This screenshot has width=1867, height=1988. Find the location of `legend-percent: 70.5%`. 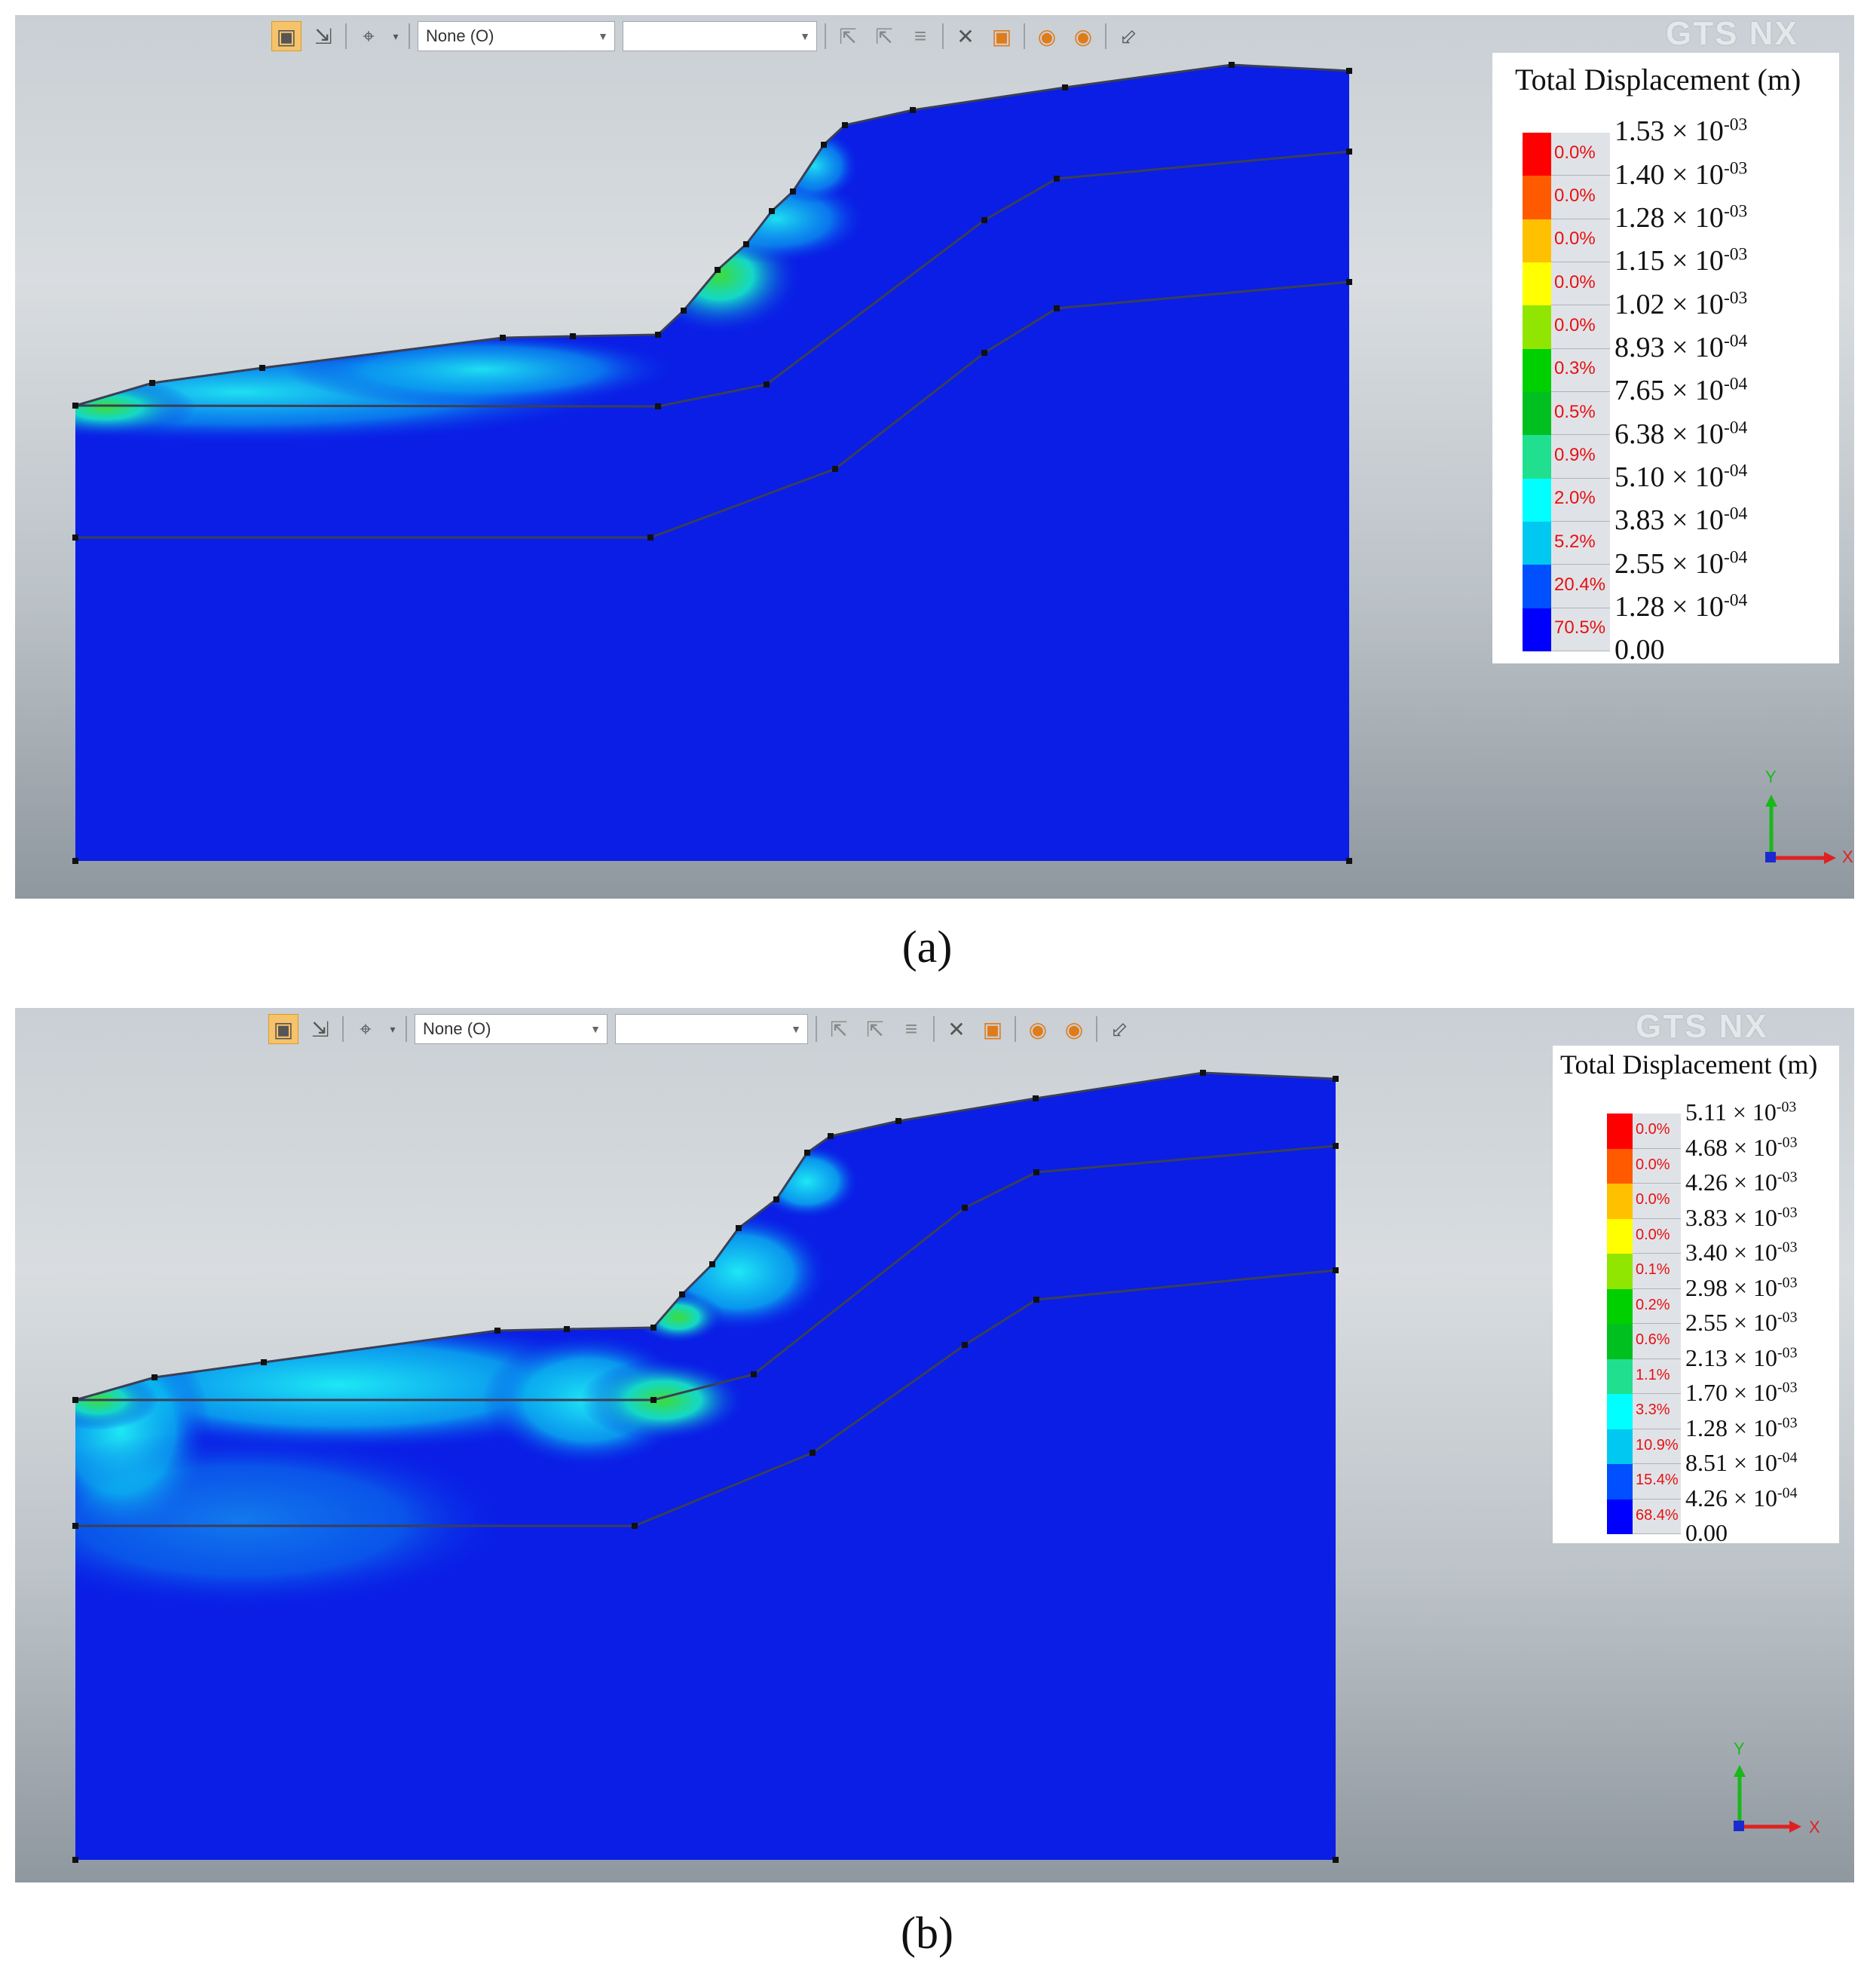

legend-percent: 70.5% is located at coordinates (1580, 628).